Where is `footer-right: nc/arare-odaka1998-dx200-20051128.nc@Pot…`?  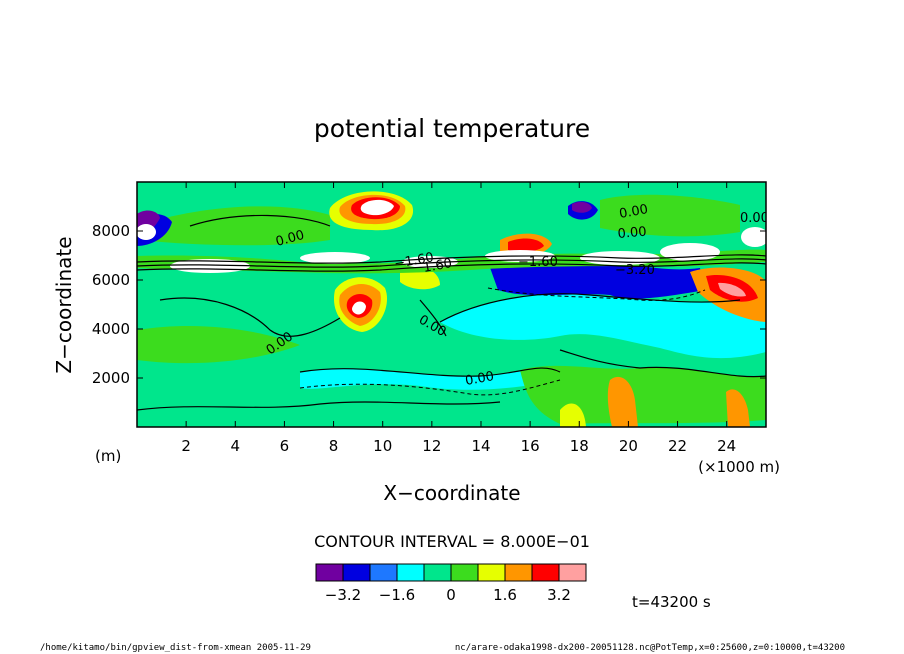 footer-right: nc/arare-odaka1998-dx200-20051128.nc@Pot… is located at coordinates (650, 648).